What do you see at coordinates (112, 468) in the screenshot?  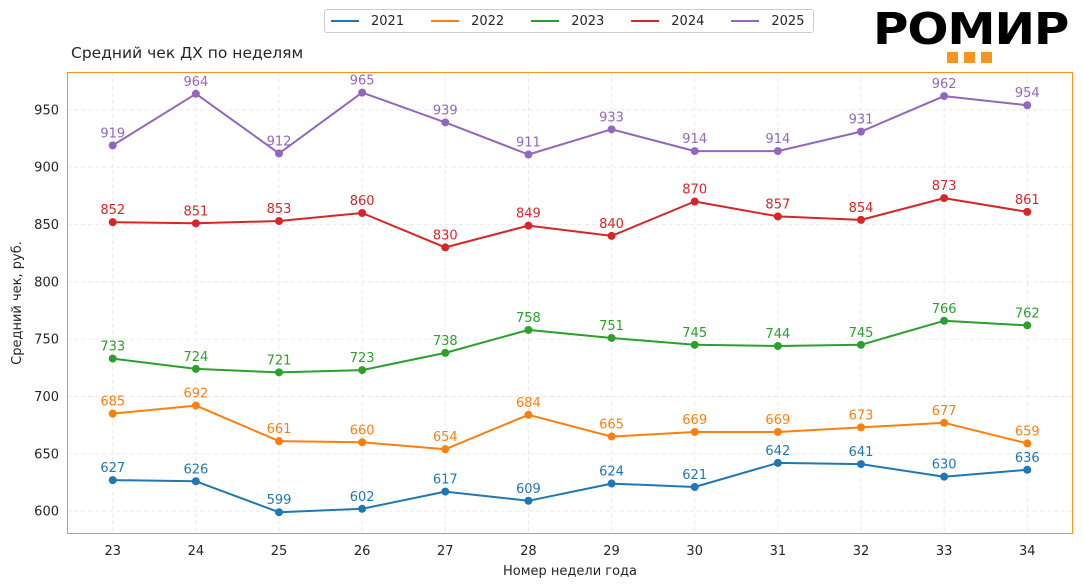 I see `data-label: 627` at bounding box center [112, 468].